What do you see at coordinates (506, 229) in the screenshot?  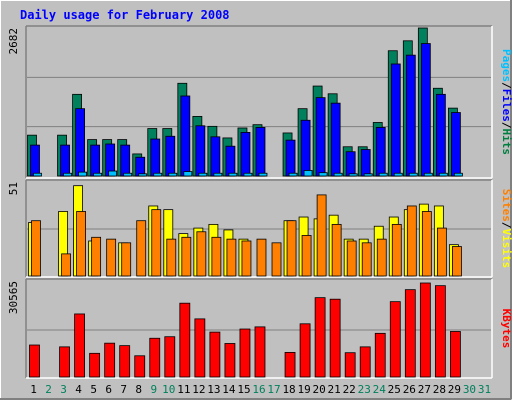 I see `panel-mid-series-label: Sites/Visits` at bounding box center [506, 229].